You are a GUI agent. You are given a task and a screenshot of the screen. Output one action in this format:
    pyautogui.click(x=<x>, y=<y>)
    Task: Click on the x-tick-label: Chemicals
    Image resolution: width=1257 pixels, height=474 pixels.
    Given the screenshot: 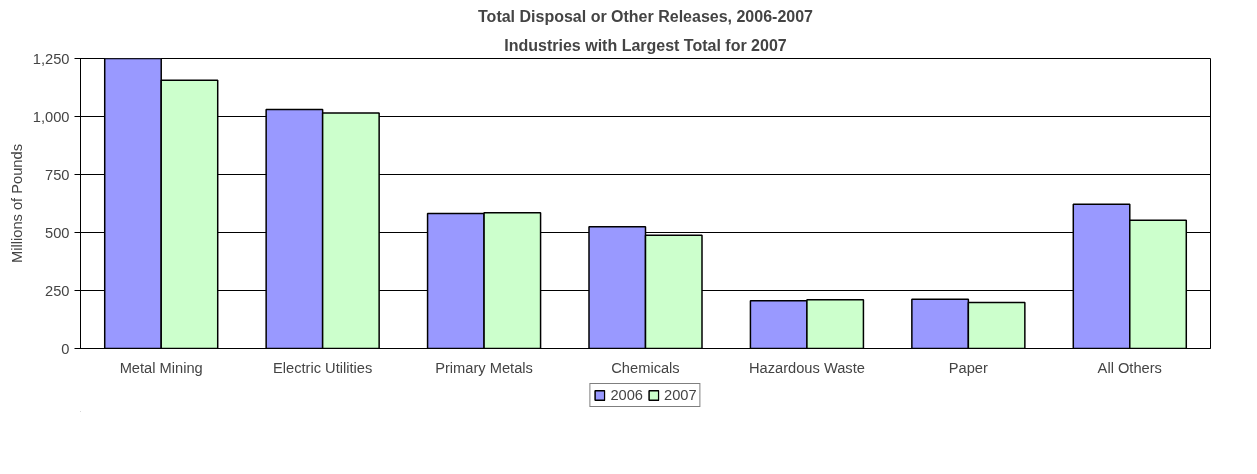 What is the action you would take?
    pyautogui.click(x=645, y=367)
    